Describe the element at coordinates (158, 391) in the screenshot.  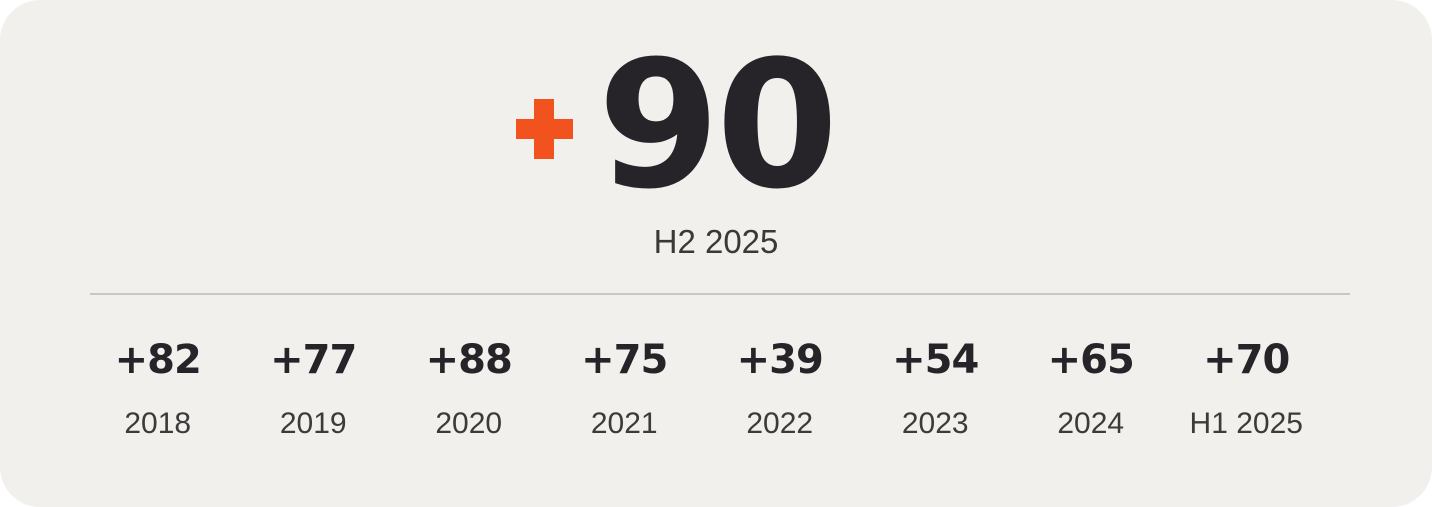
I see `history-item: +82 2018` at that location.